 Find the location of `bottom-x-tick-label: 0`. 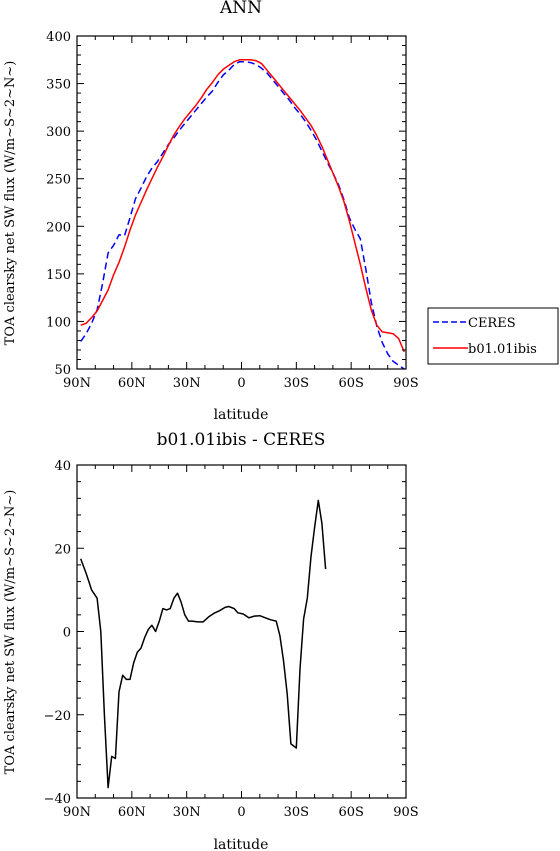

bottom-x-tick-label: 0 is located at coordinates (241, 812).